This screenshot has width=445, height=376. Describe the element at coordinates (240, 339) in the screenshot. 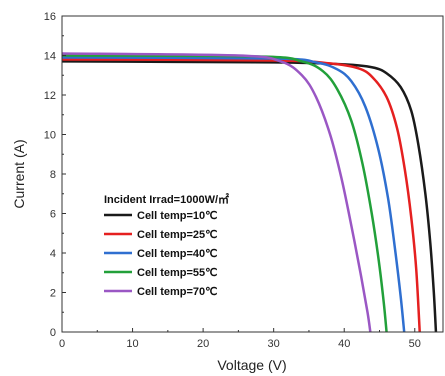

I see `x-axis-ticks: 0 10 20 30 40 50` at that location.